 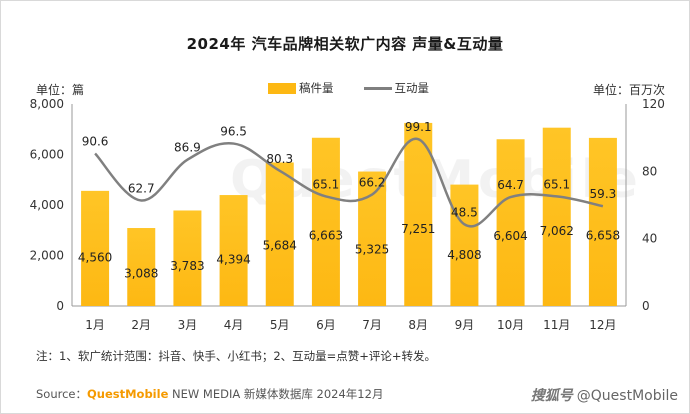 What do you see at coordinates (510, 236) in the screenshot?
I see `bar-value-label: 6,604` at bounding box center [510, 236].